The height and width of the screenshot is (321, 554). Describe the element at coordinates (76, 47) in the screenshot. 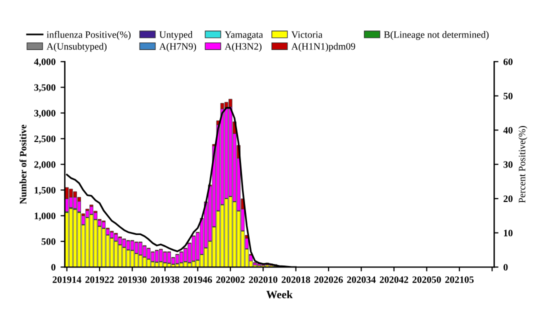

I see `legend-label: A(Unsubtyped)` at that location.